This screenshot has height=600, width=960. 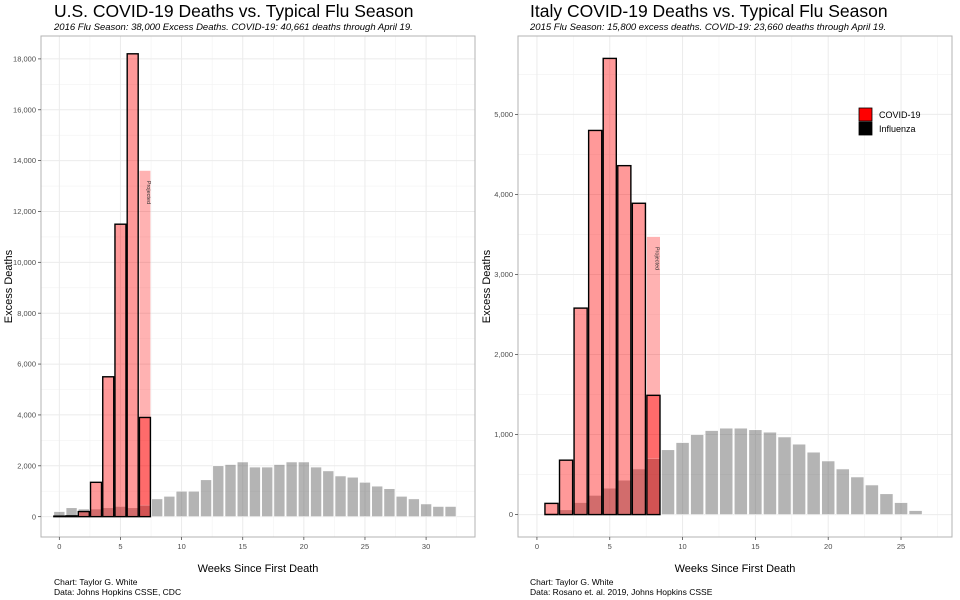 I want to click on italy-projected-bar, so click(x=653, y=375).